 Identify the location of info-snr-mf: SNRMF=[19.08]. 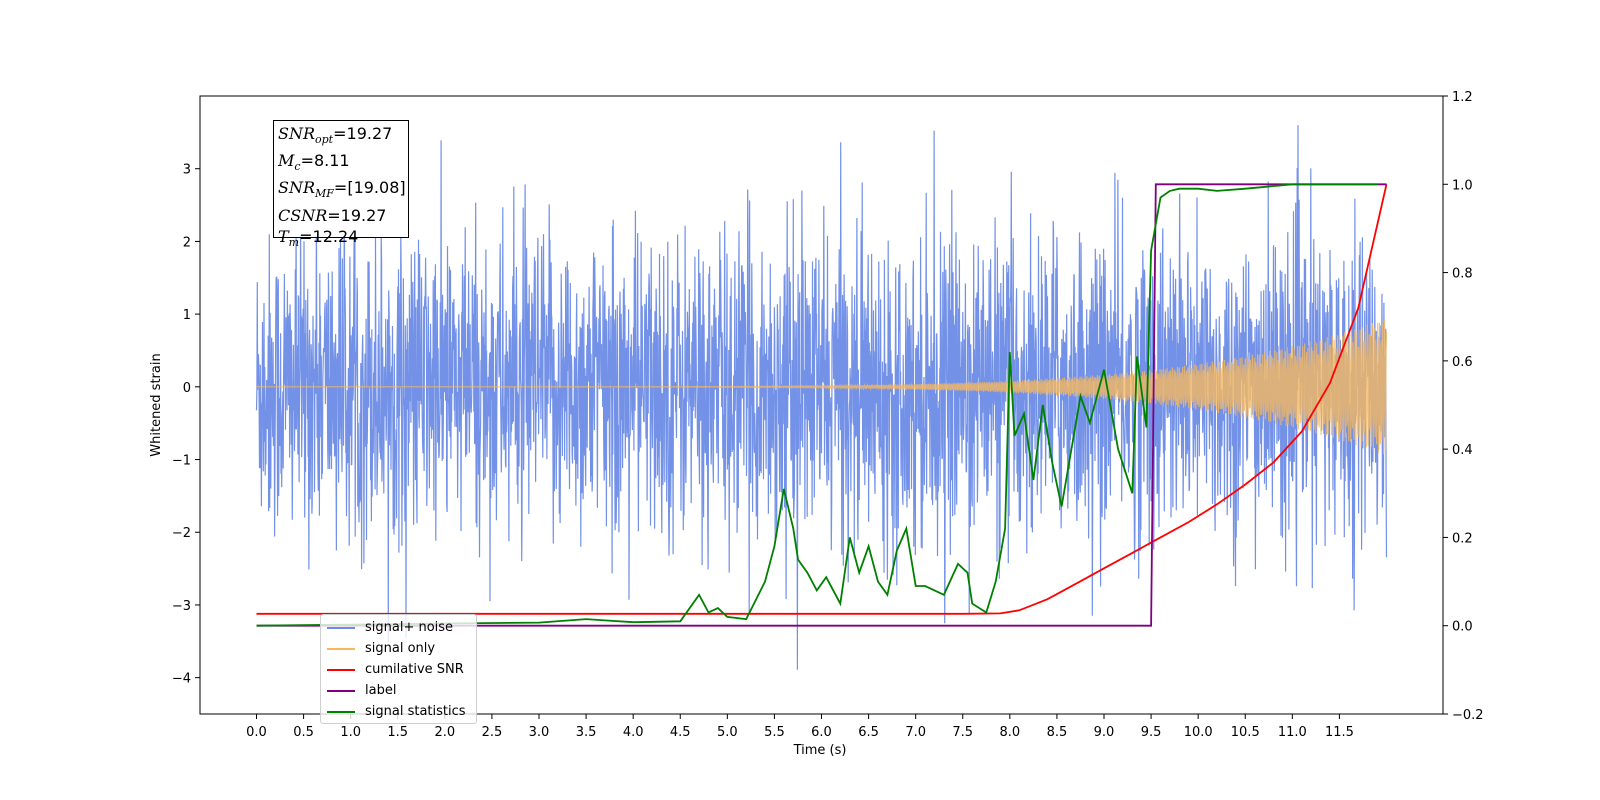
(342, 189).